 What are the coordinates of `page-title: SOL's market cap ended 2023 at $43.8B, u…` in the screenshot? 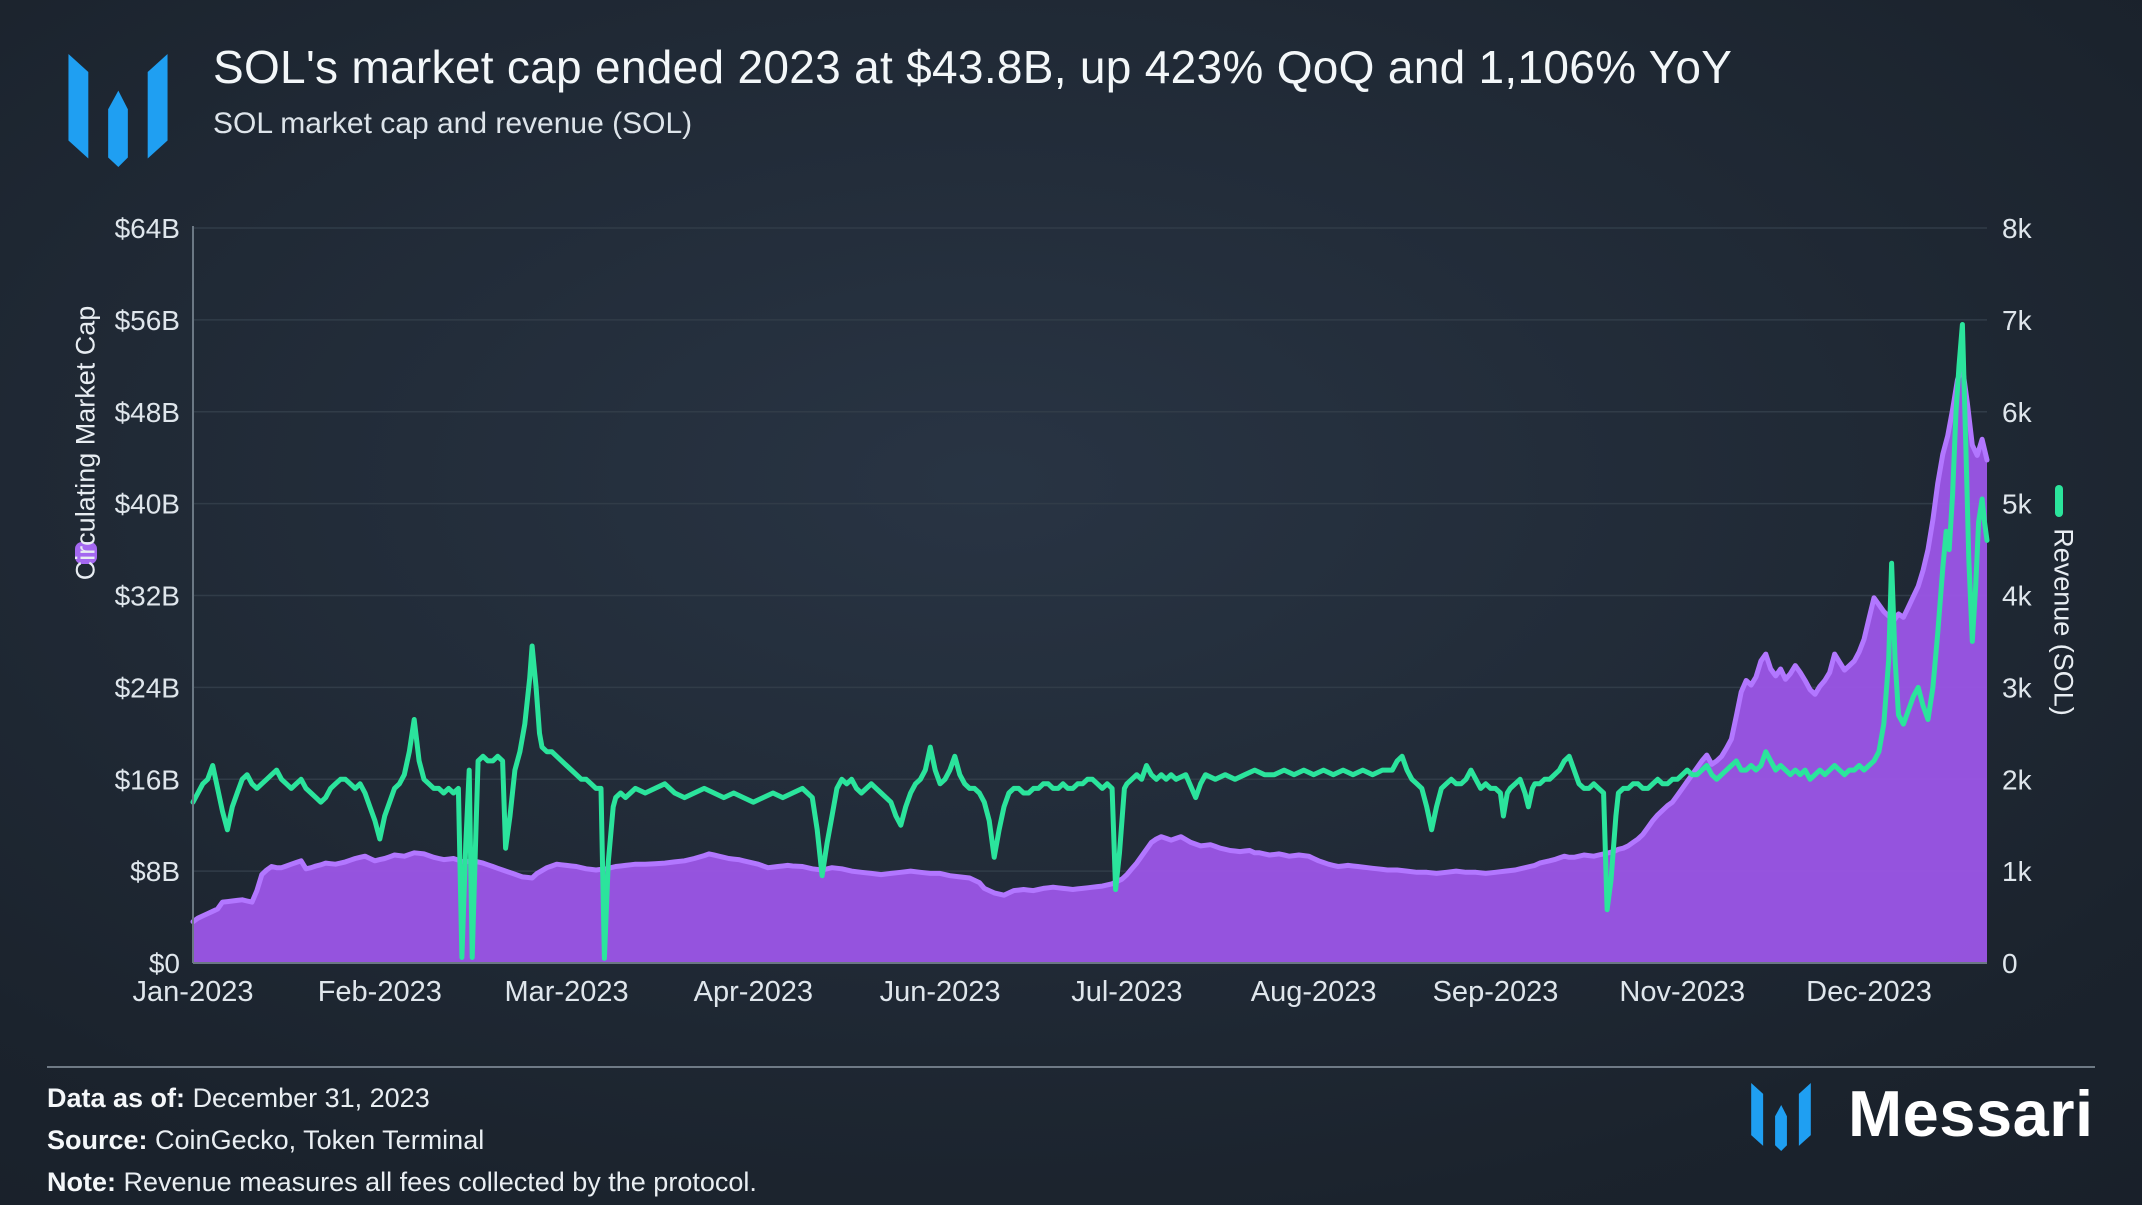 It's located at (973, 67).